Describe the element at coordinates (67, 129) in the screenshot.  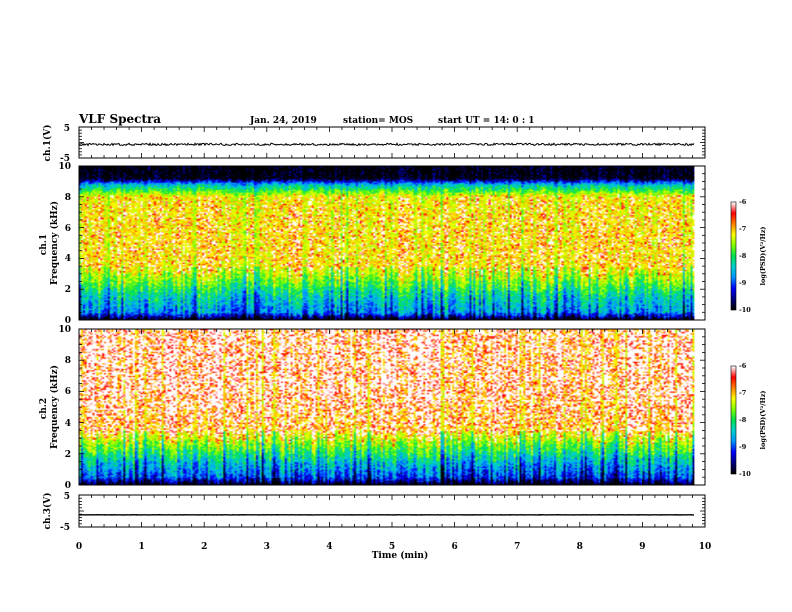
I see `ch1-ytick-max: 5` at that location.